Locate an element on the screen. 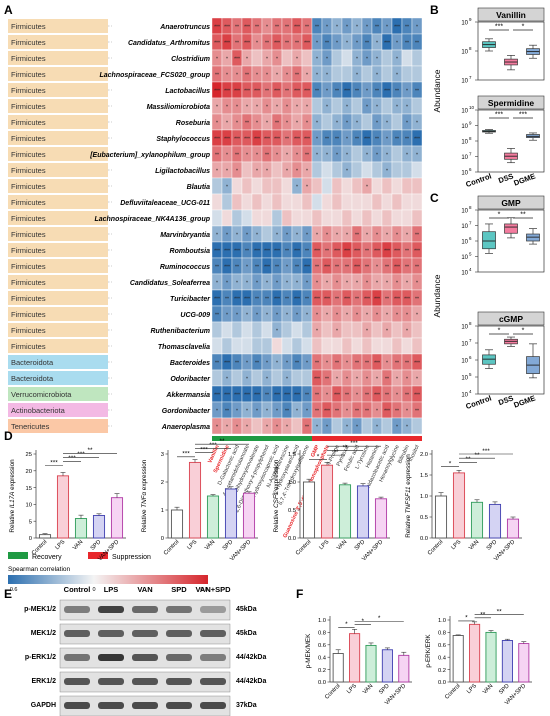 The height and width of the screenshot is (716, 550). band-size: 37kDa is located at coordinates (246, 705).